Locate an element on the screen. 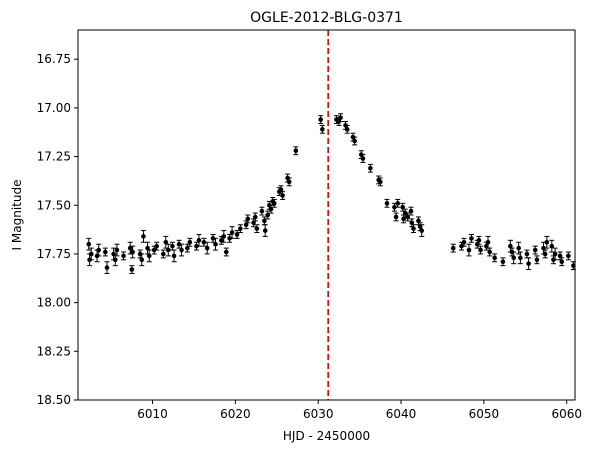 The width and height of the screenshot is (592, 453). x-axis: 6010 6020 6030 6040 6050 6060 is located at coordinates (359, 410).